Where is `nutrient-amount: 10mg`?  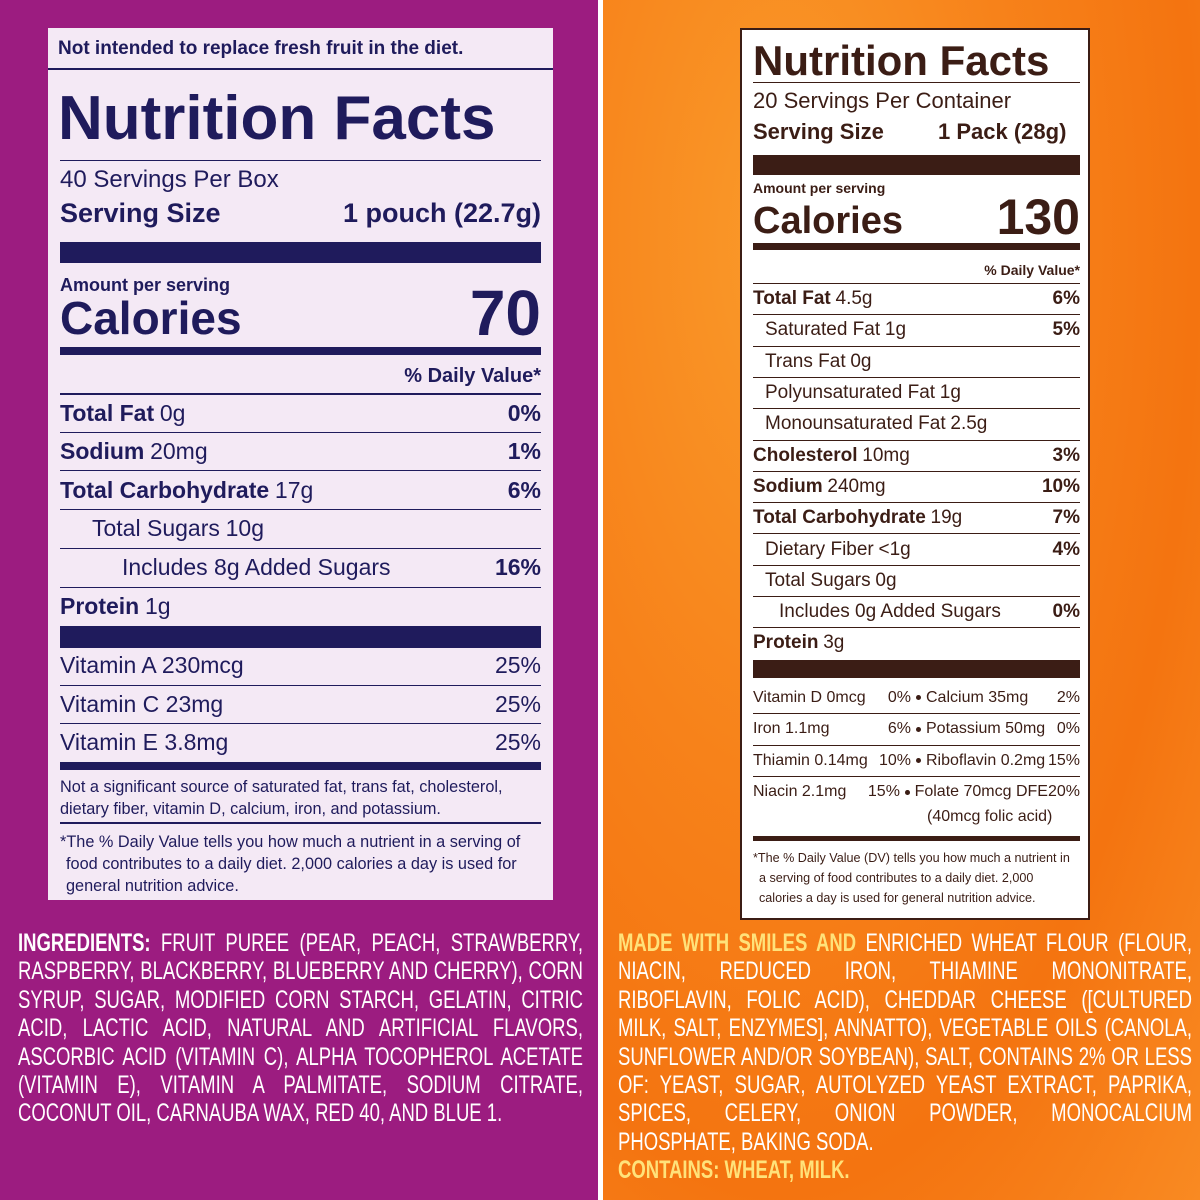
nutrient-amount: 10mg is located at coordinates (886, 455).